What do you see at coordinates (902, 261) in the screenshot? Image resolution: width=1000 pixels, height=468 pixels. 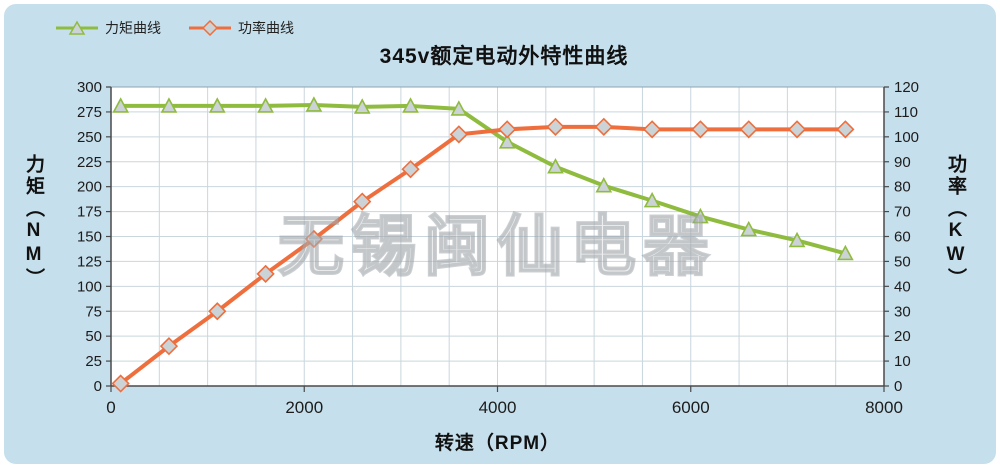 I see `y-right-tick-label: 50` at bounding box center [902, 261].